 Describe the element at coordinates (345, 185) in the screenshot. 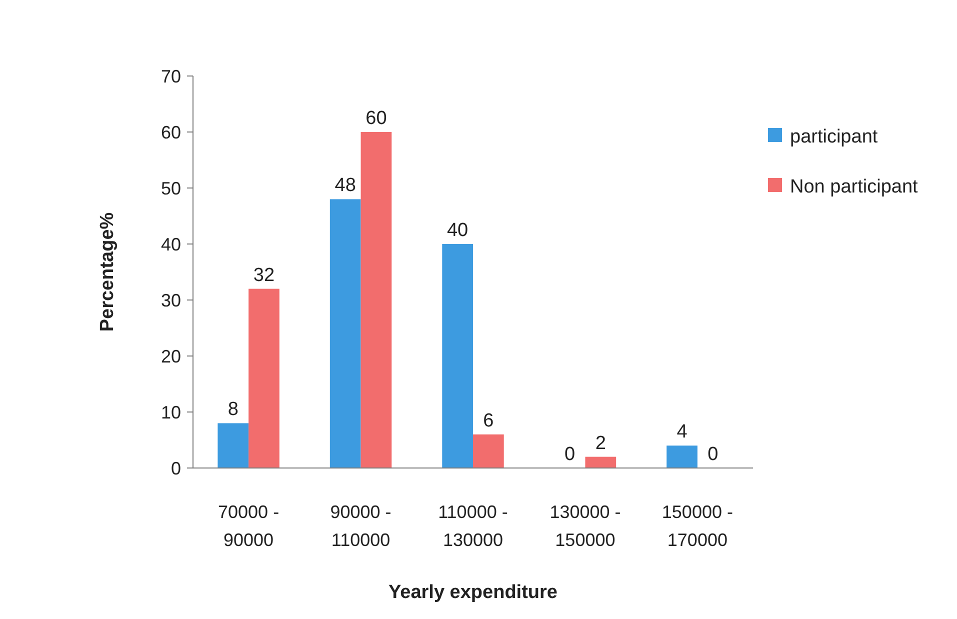

I see `data-label: 48` at that location.